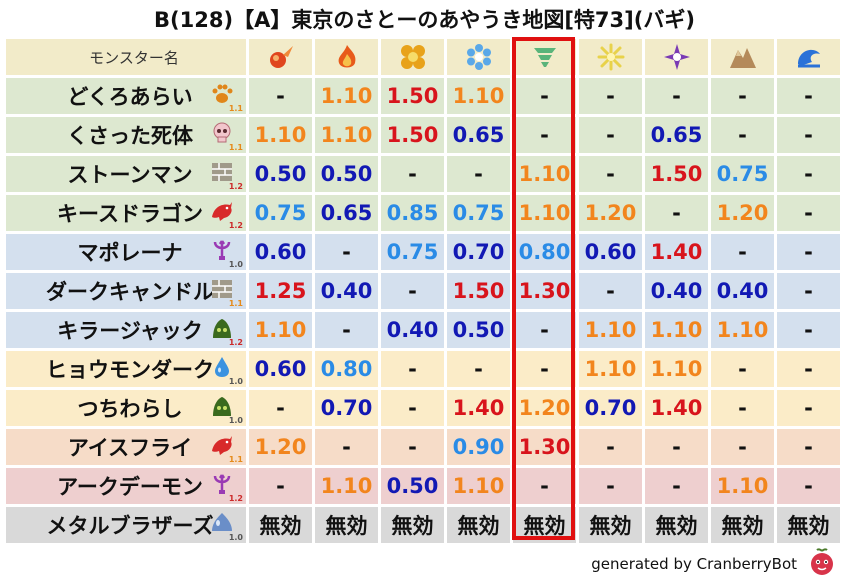  I want to click on footer-credit: generated by CranberryBot, so click(694, 564).